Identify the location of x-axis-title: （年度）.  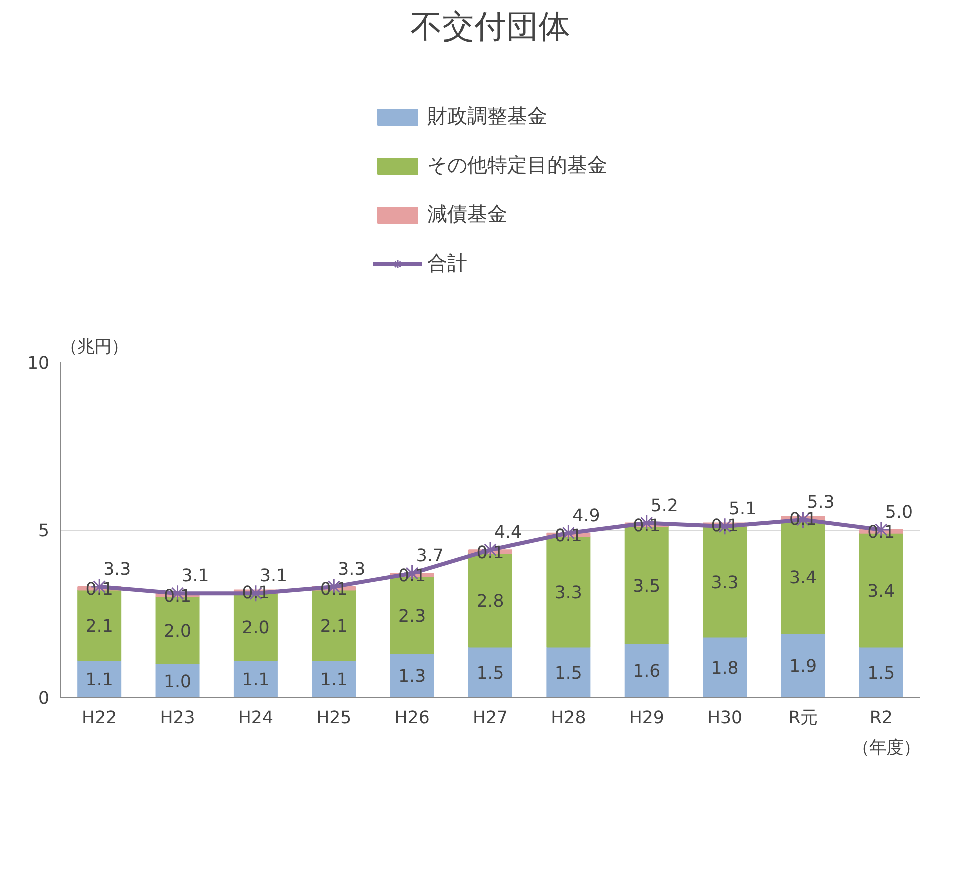
(886, 748).